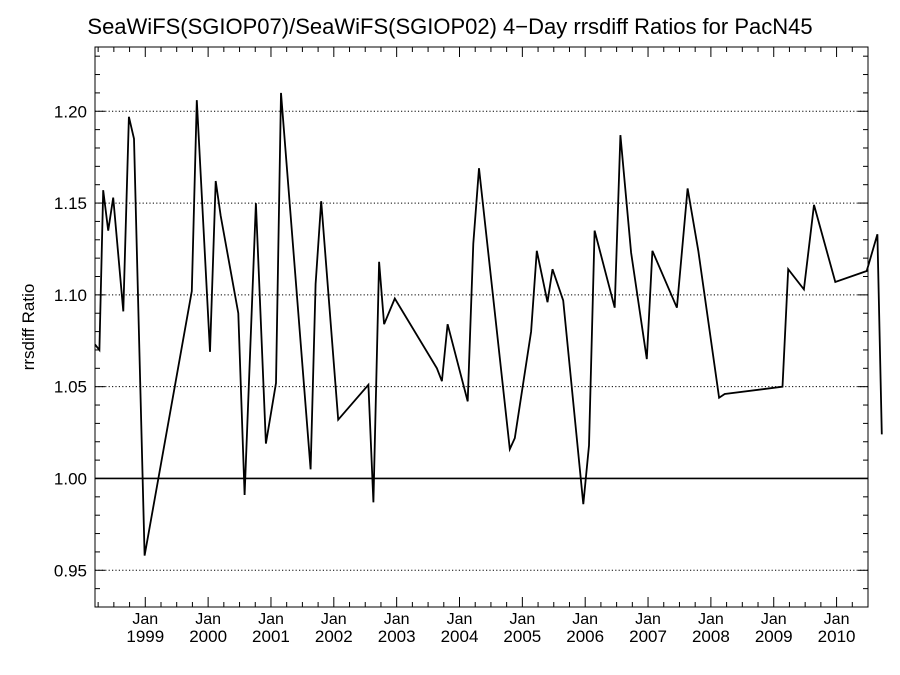  Describe the element at coordinates (70, 570) in the screenshot. I see `y-tick-label: 0.95` at that location.